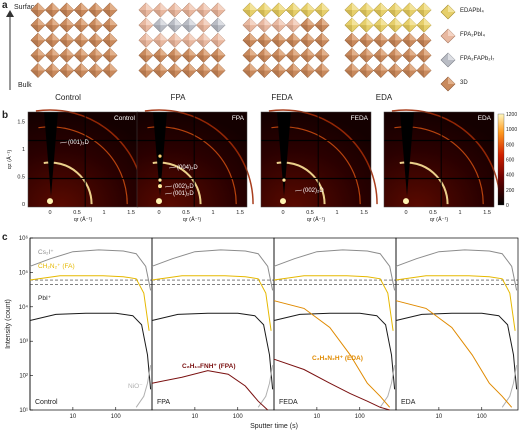  What do you see at coordinates (192, 219) in the screenshot?
I see `x-axis-label: qr (Å⁻¹)` at bounding box center [192, 219].